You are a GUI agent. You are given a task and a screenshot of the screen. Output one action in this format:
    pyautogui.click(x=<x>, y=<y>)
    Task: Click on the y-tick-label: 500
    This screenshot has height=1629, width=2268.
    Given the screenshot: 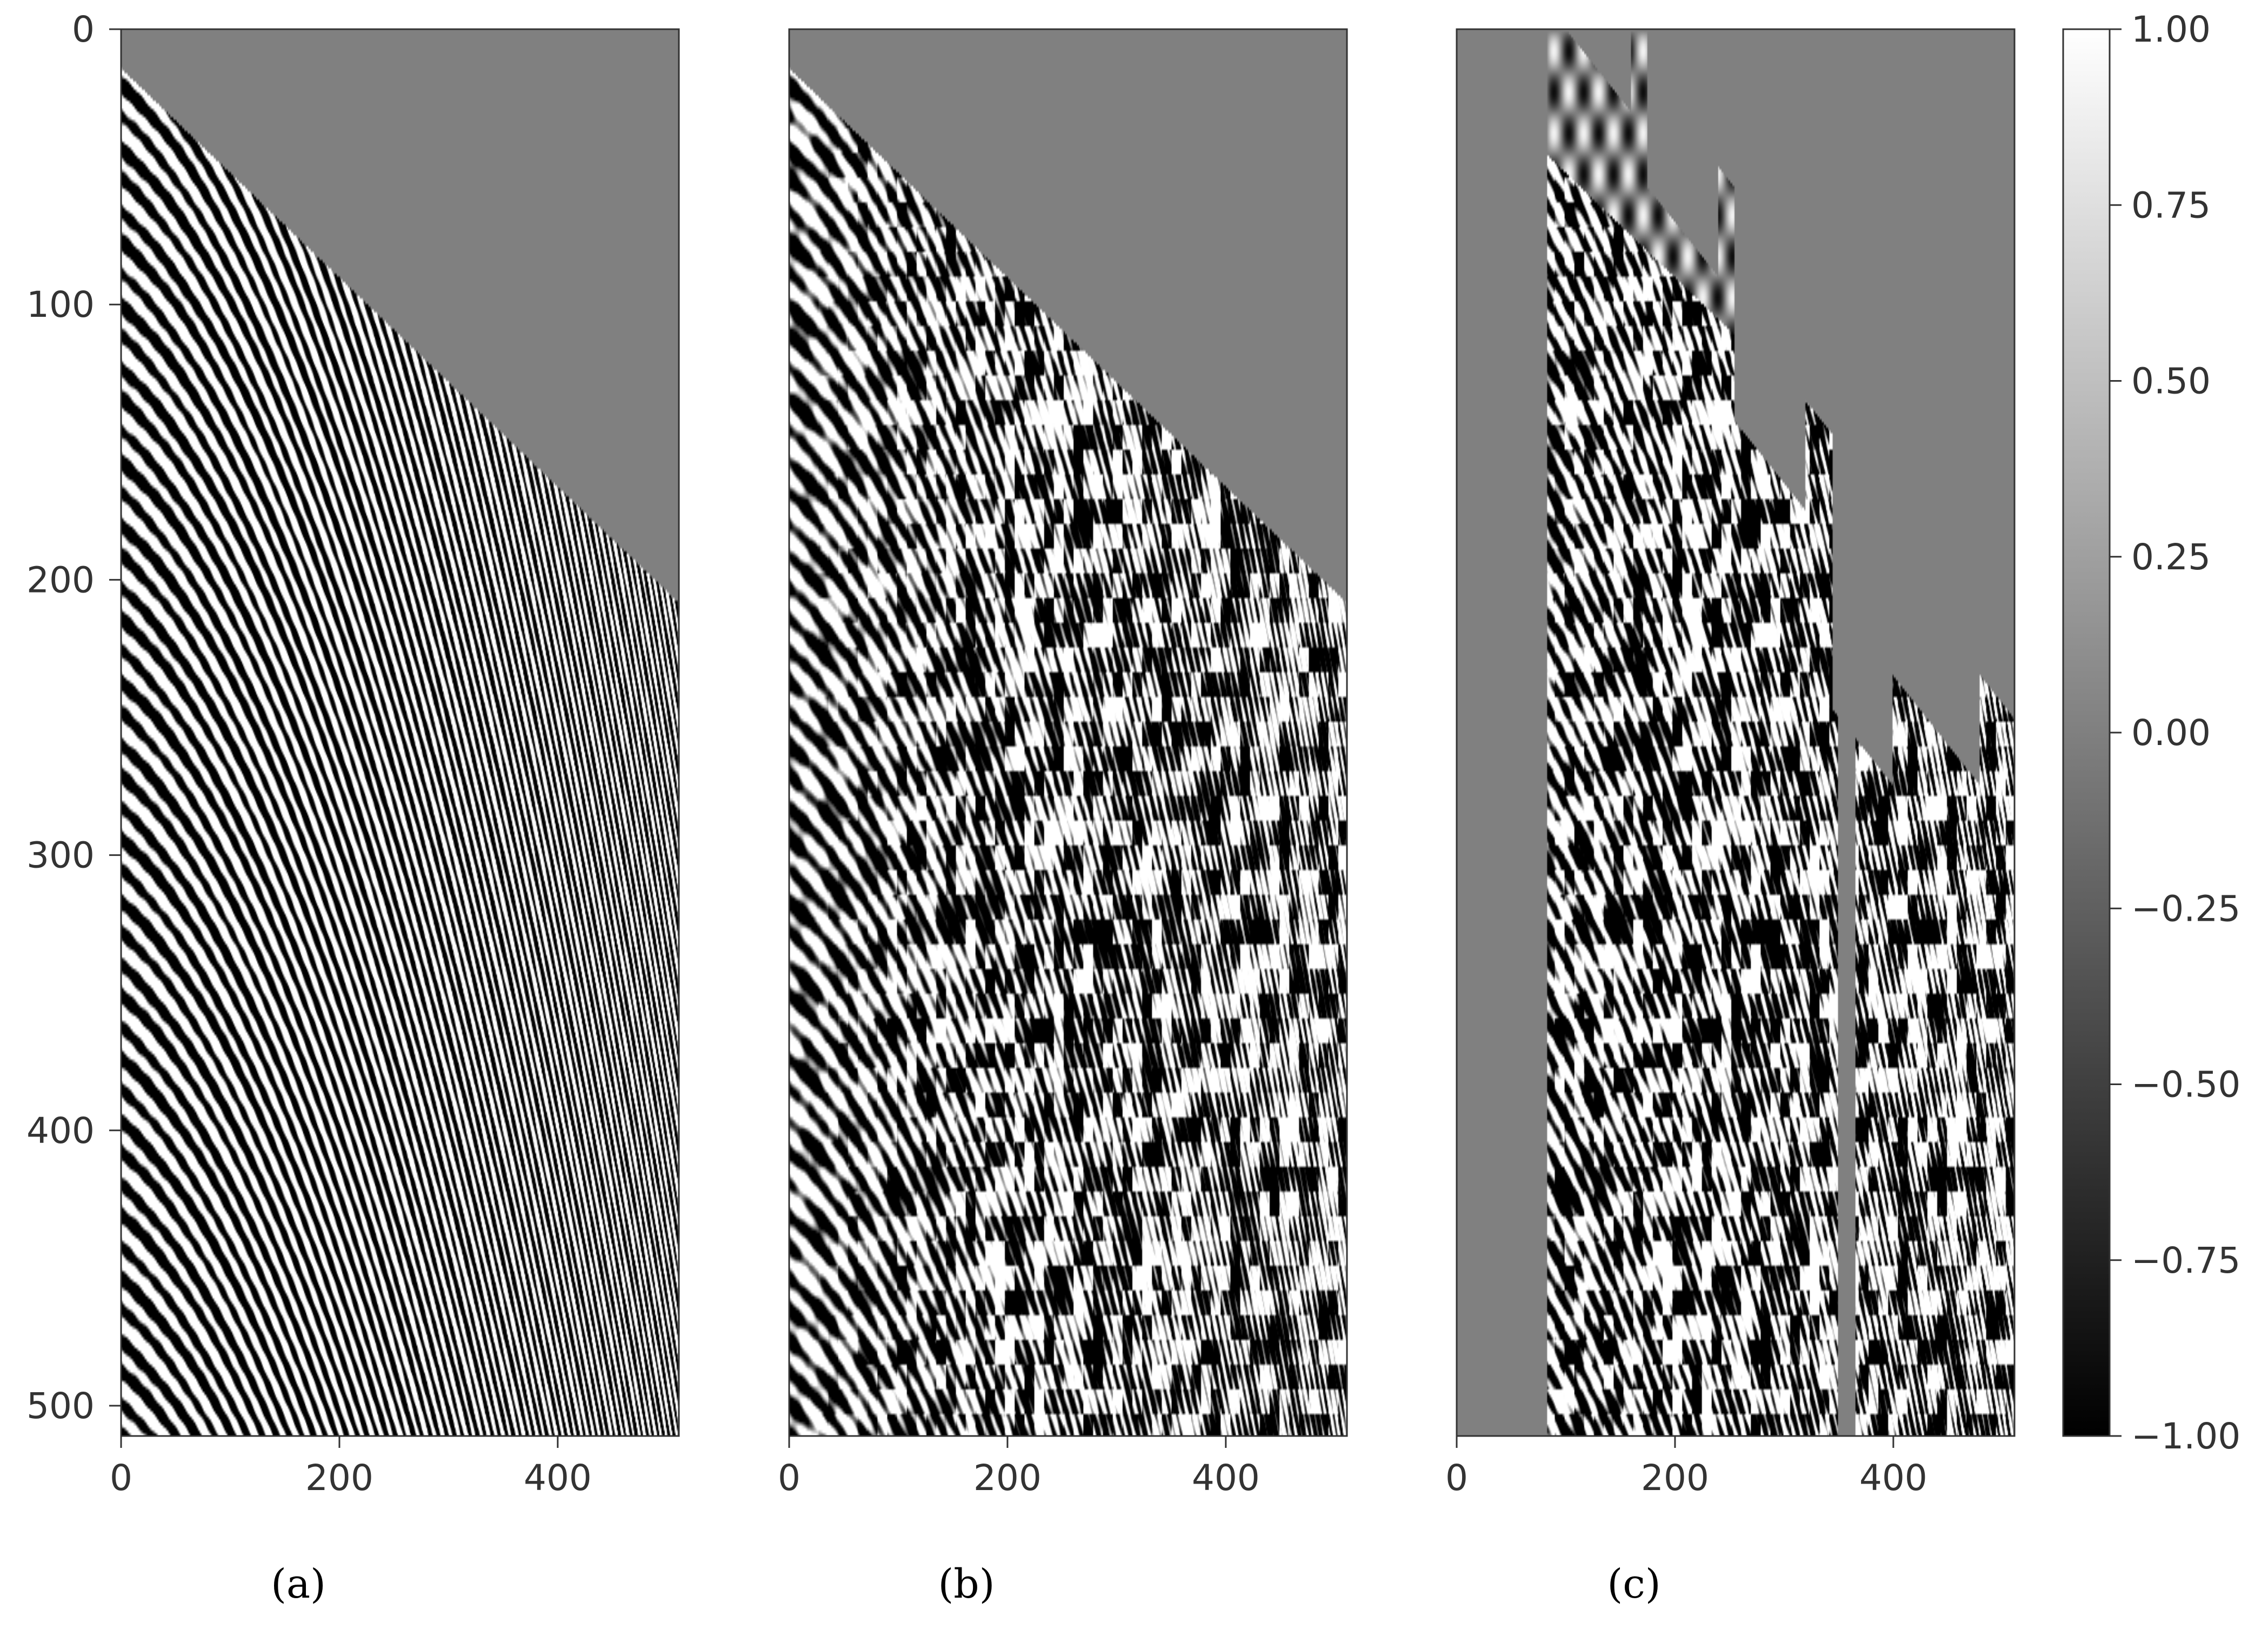 What is the action you would take?
    pyautogui.click(x=61, y=1406)
    